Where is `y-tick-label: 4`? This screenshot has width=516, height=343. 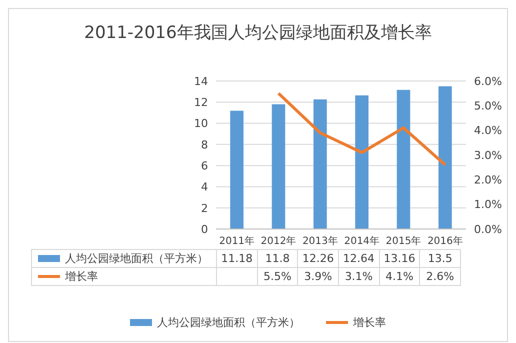
y-tick-label: 4 is located at coordinates (204, 187).